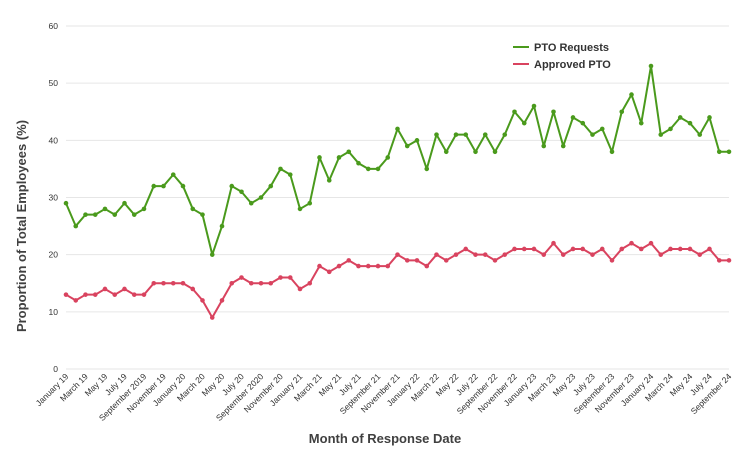  Describe the element at coordinates (572, 65) in the screenshot. I see `legend-label: Approved PTO` at that location.